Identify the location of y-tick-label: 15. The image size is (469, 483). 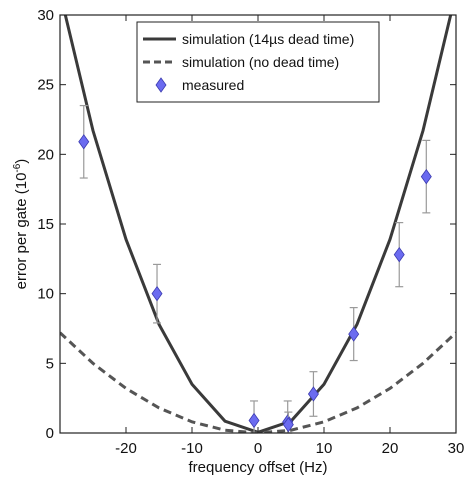
(45, 224).